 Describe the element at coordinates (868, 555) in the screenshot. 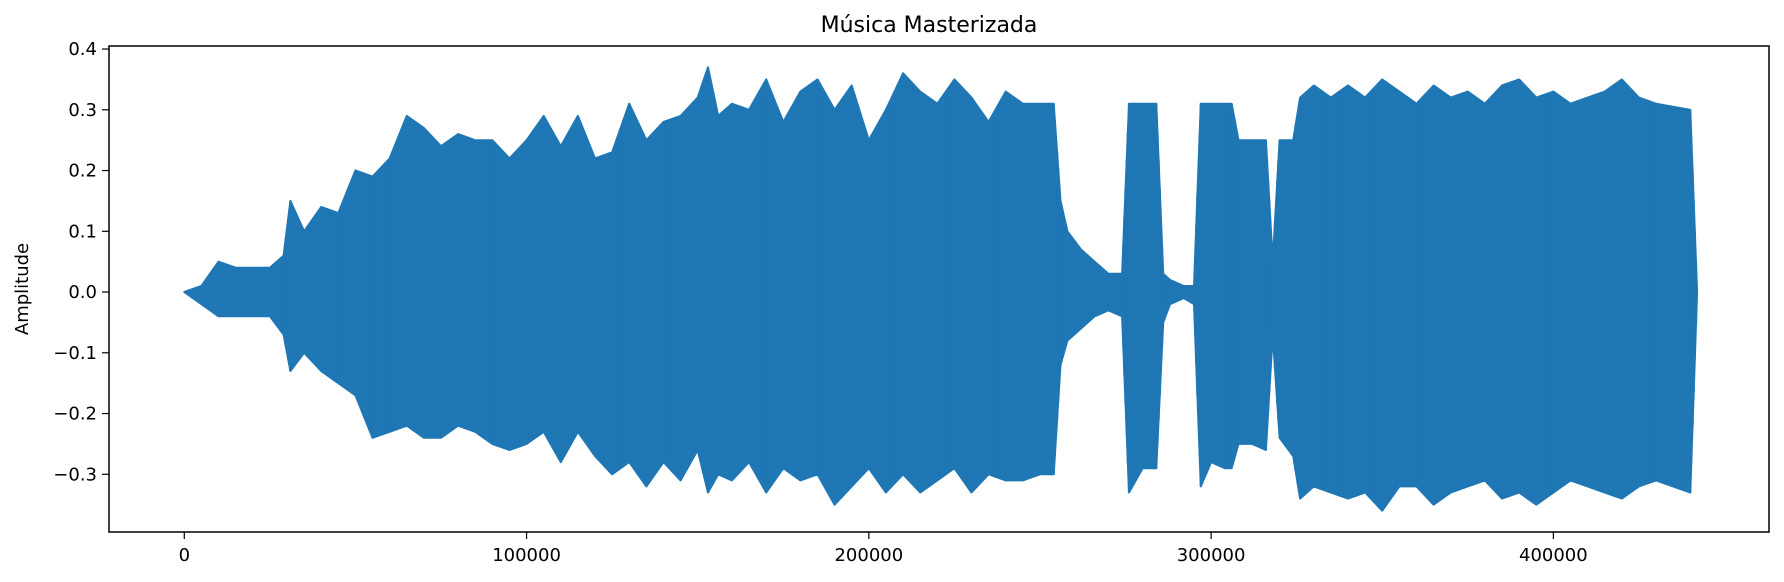

I see `x-tick-label: 200000` at that location.